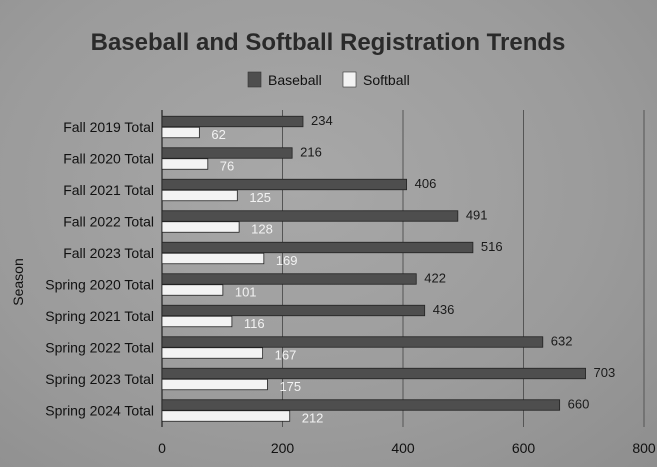 Image resolution: width=657 pixels, height=467 pixels. Describe the element at coordinates (295, 80) in the screenshot. I see `legend-label-baseball: Baseball` at that location.